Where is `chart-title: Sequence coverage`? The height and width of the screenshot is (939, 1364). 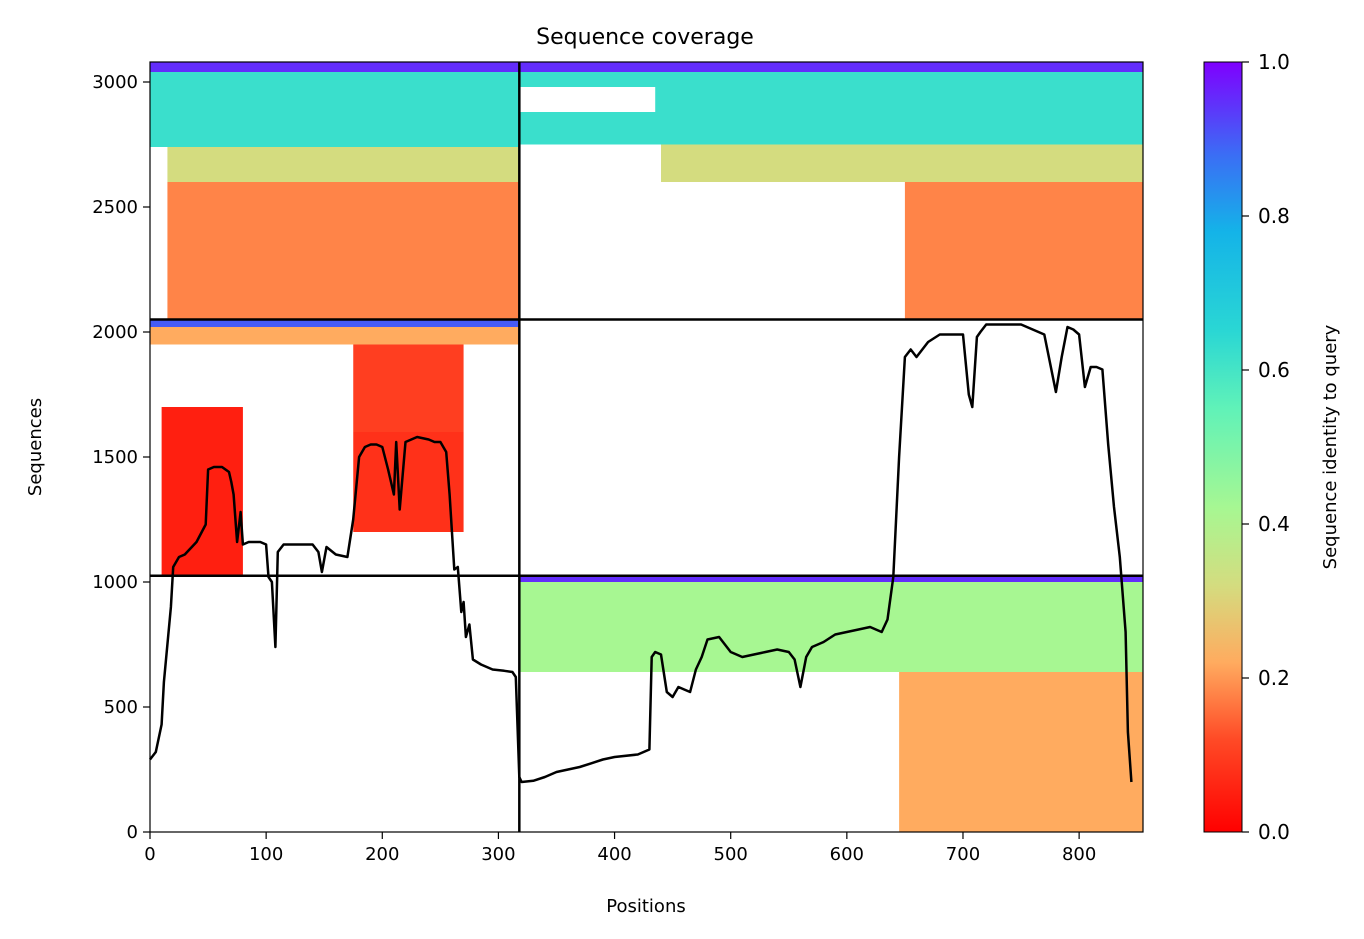 chart-title: Sequence coverage is located at coordinates (645, 37).